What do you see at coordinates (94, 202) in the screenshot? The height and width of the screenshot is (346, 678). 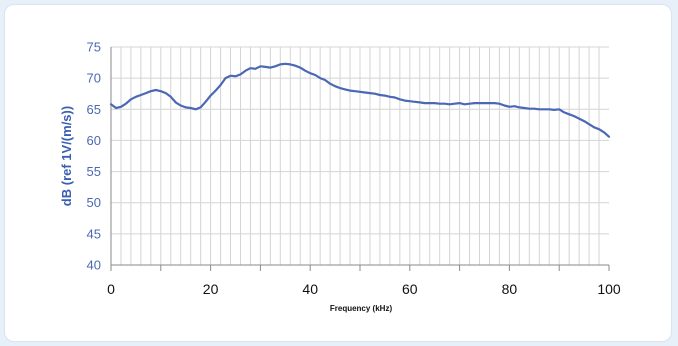 I see `y-tick-label: 50` at bounding box center [94, 202].